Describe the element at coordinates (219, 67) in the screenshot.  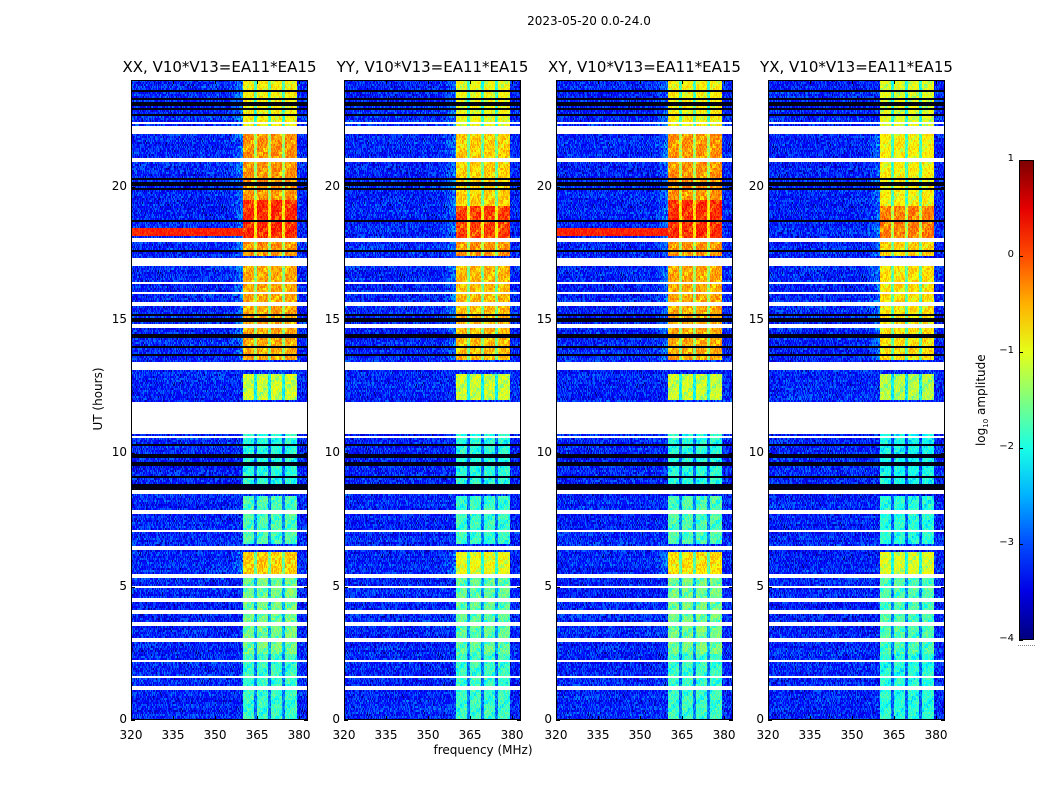
I see `panel-title: XX, V10*V13=EA11*EA15` at that location.